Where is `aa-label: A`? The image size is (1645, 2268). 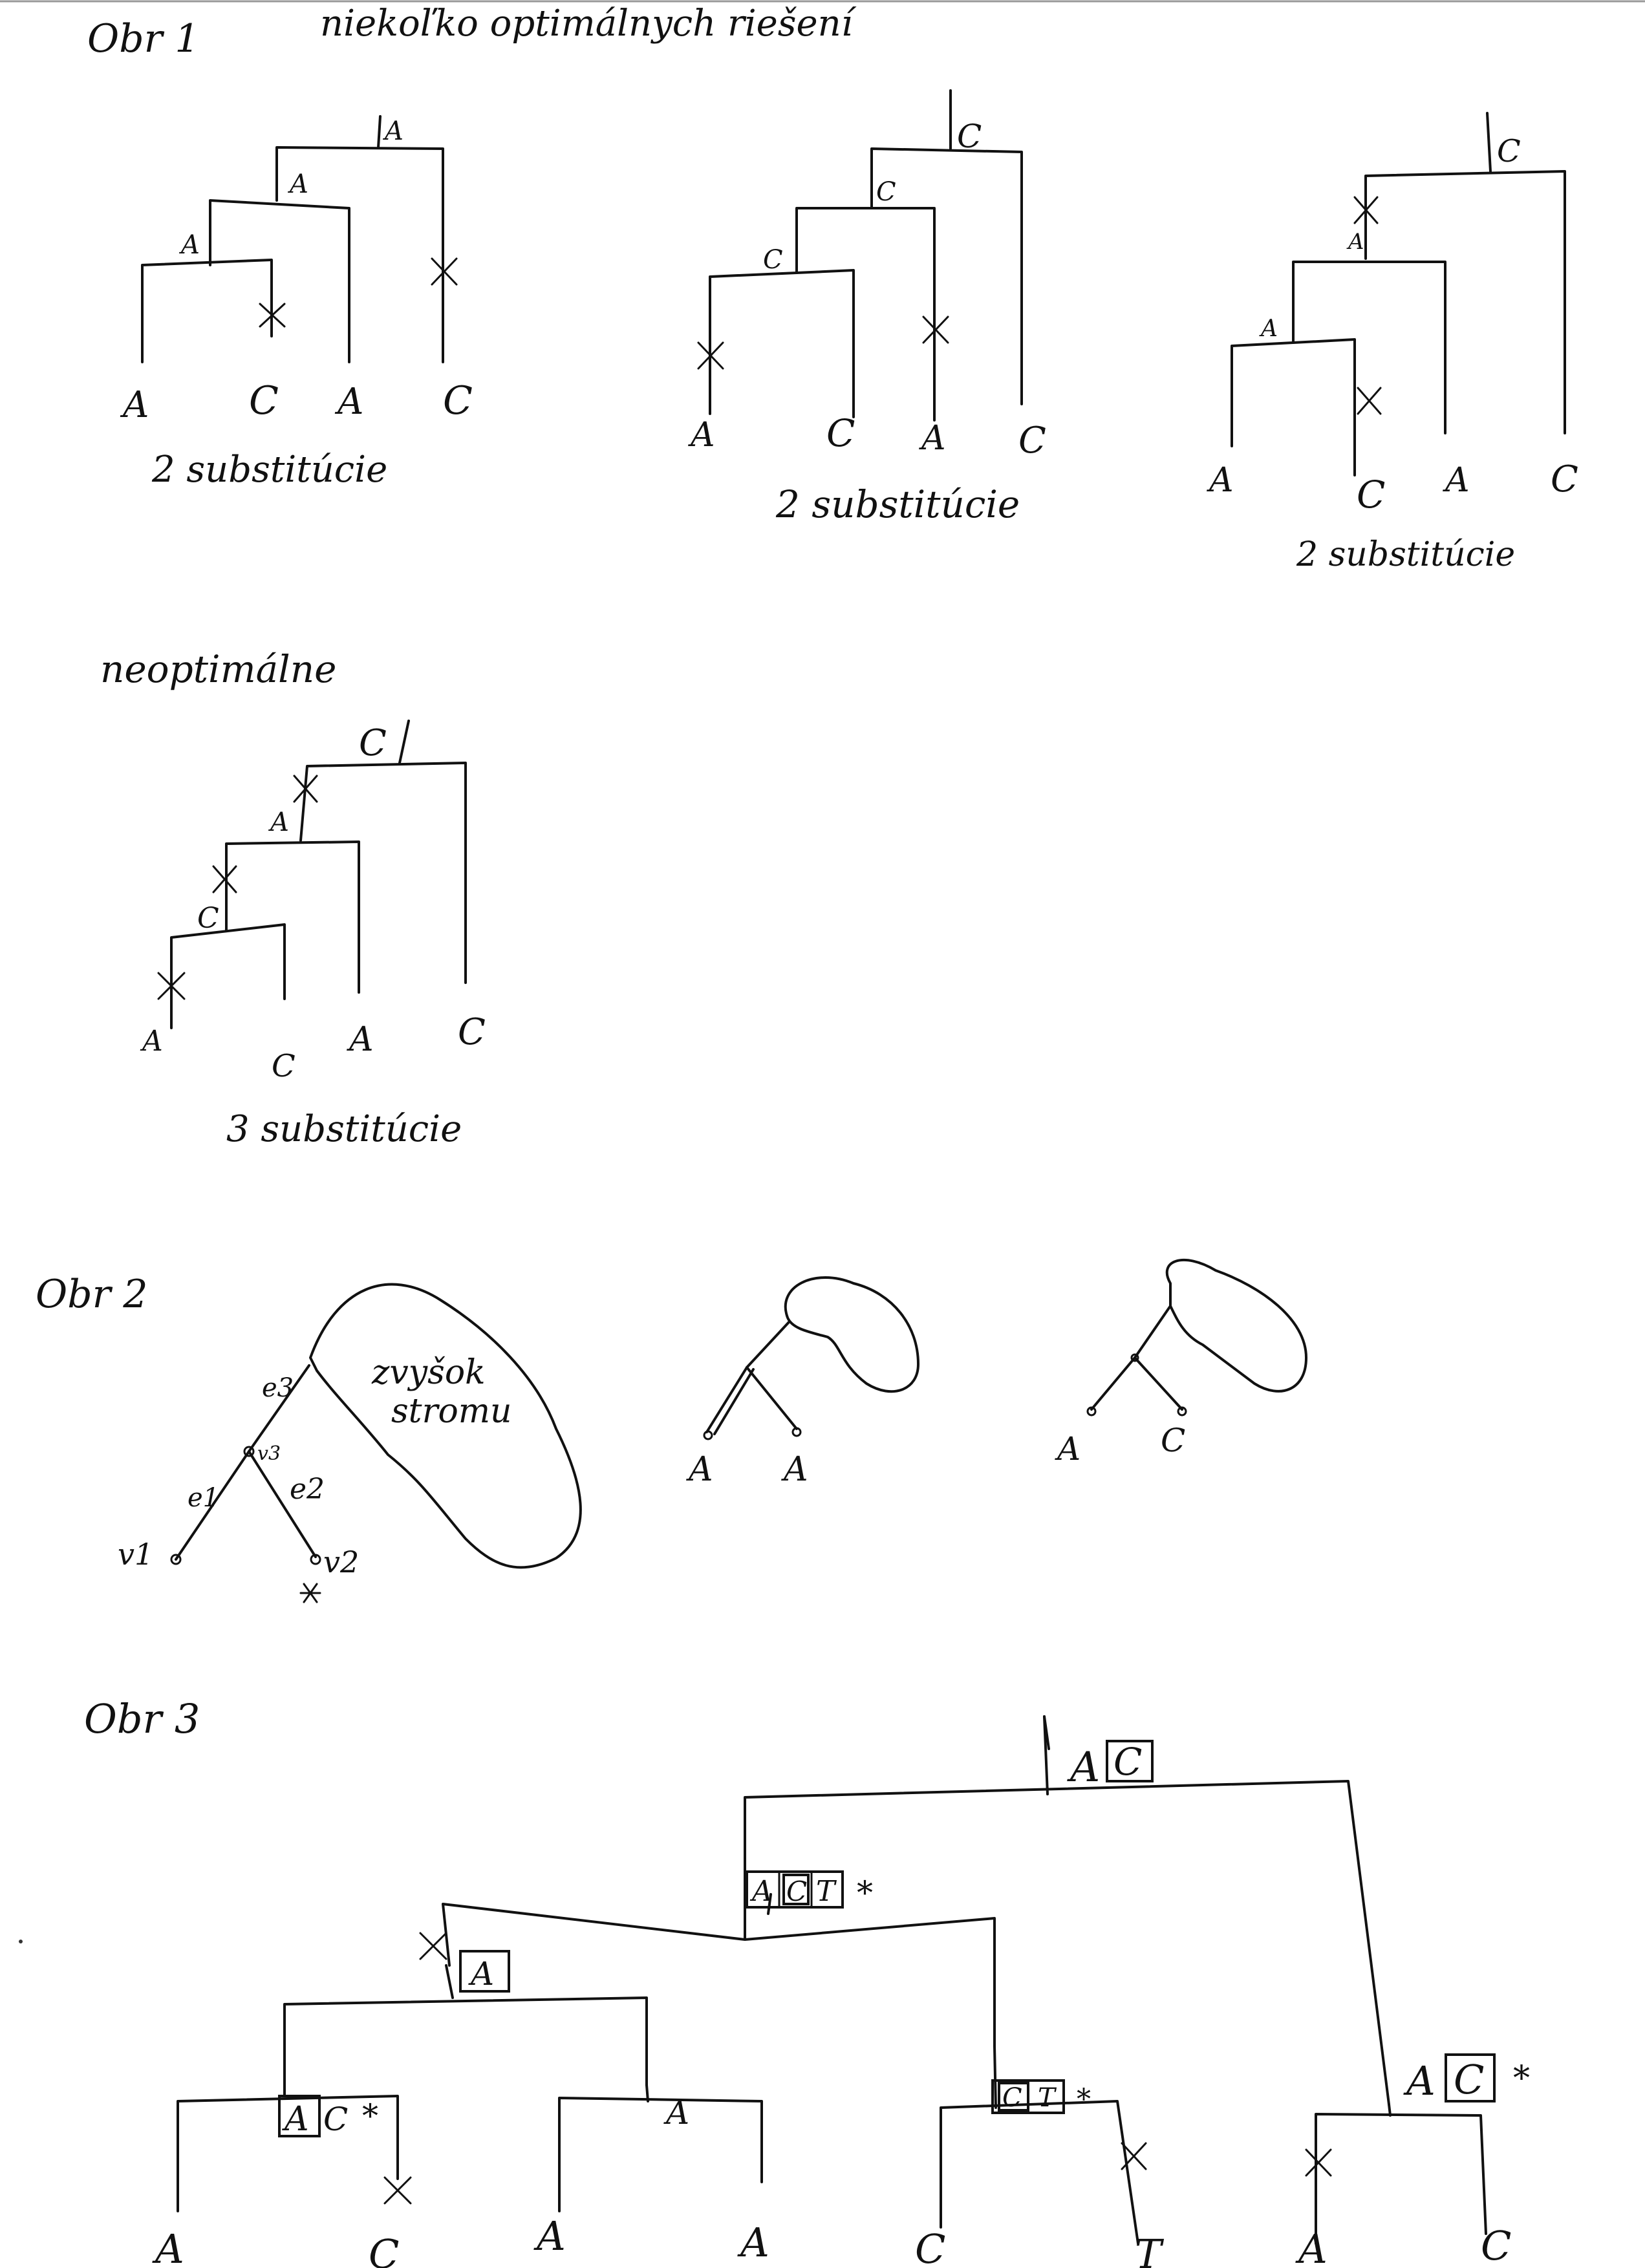 aa-label: A is located at coordinates (676, 2113).